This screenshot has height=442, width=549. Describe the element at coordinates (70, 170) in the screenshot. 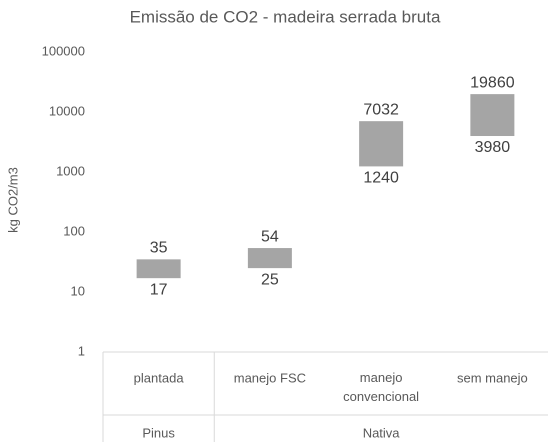

I see `y-tick-label: 1000` at that location.